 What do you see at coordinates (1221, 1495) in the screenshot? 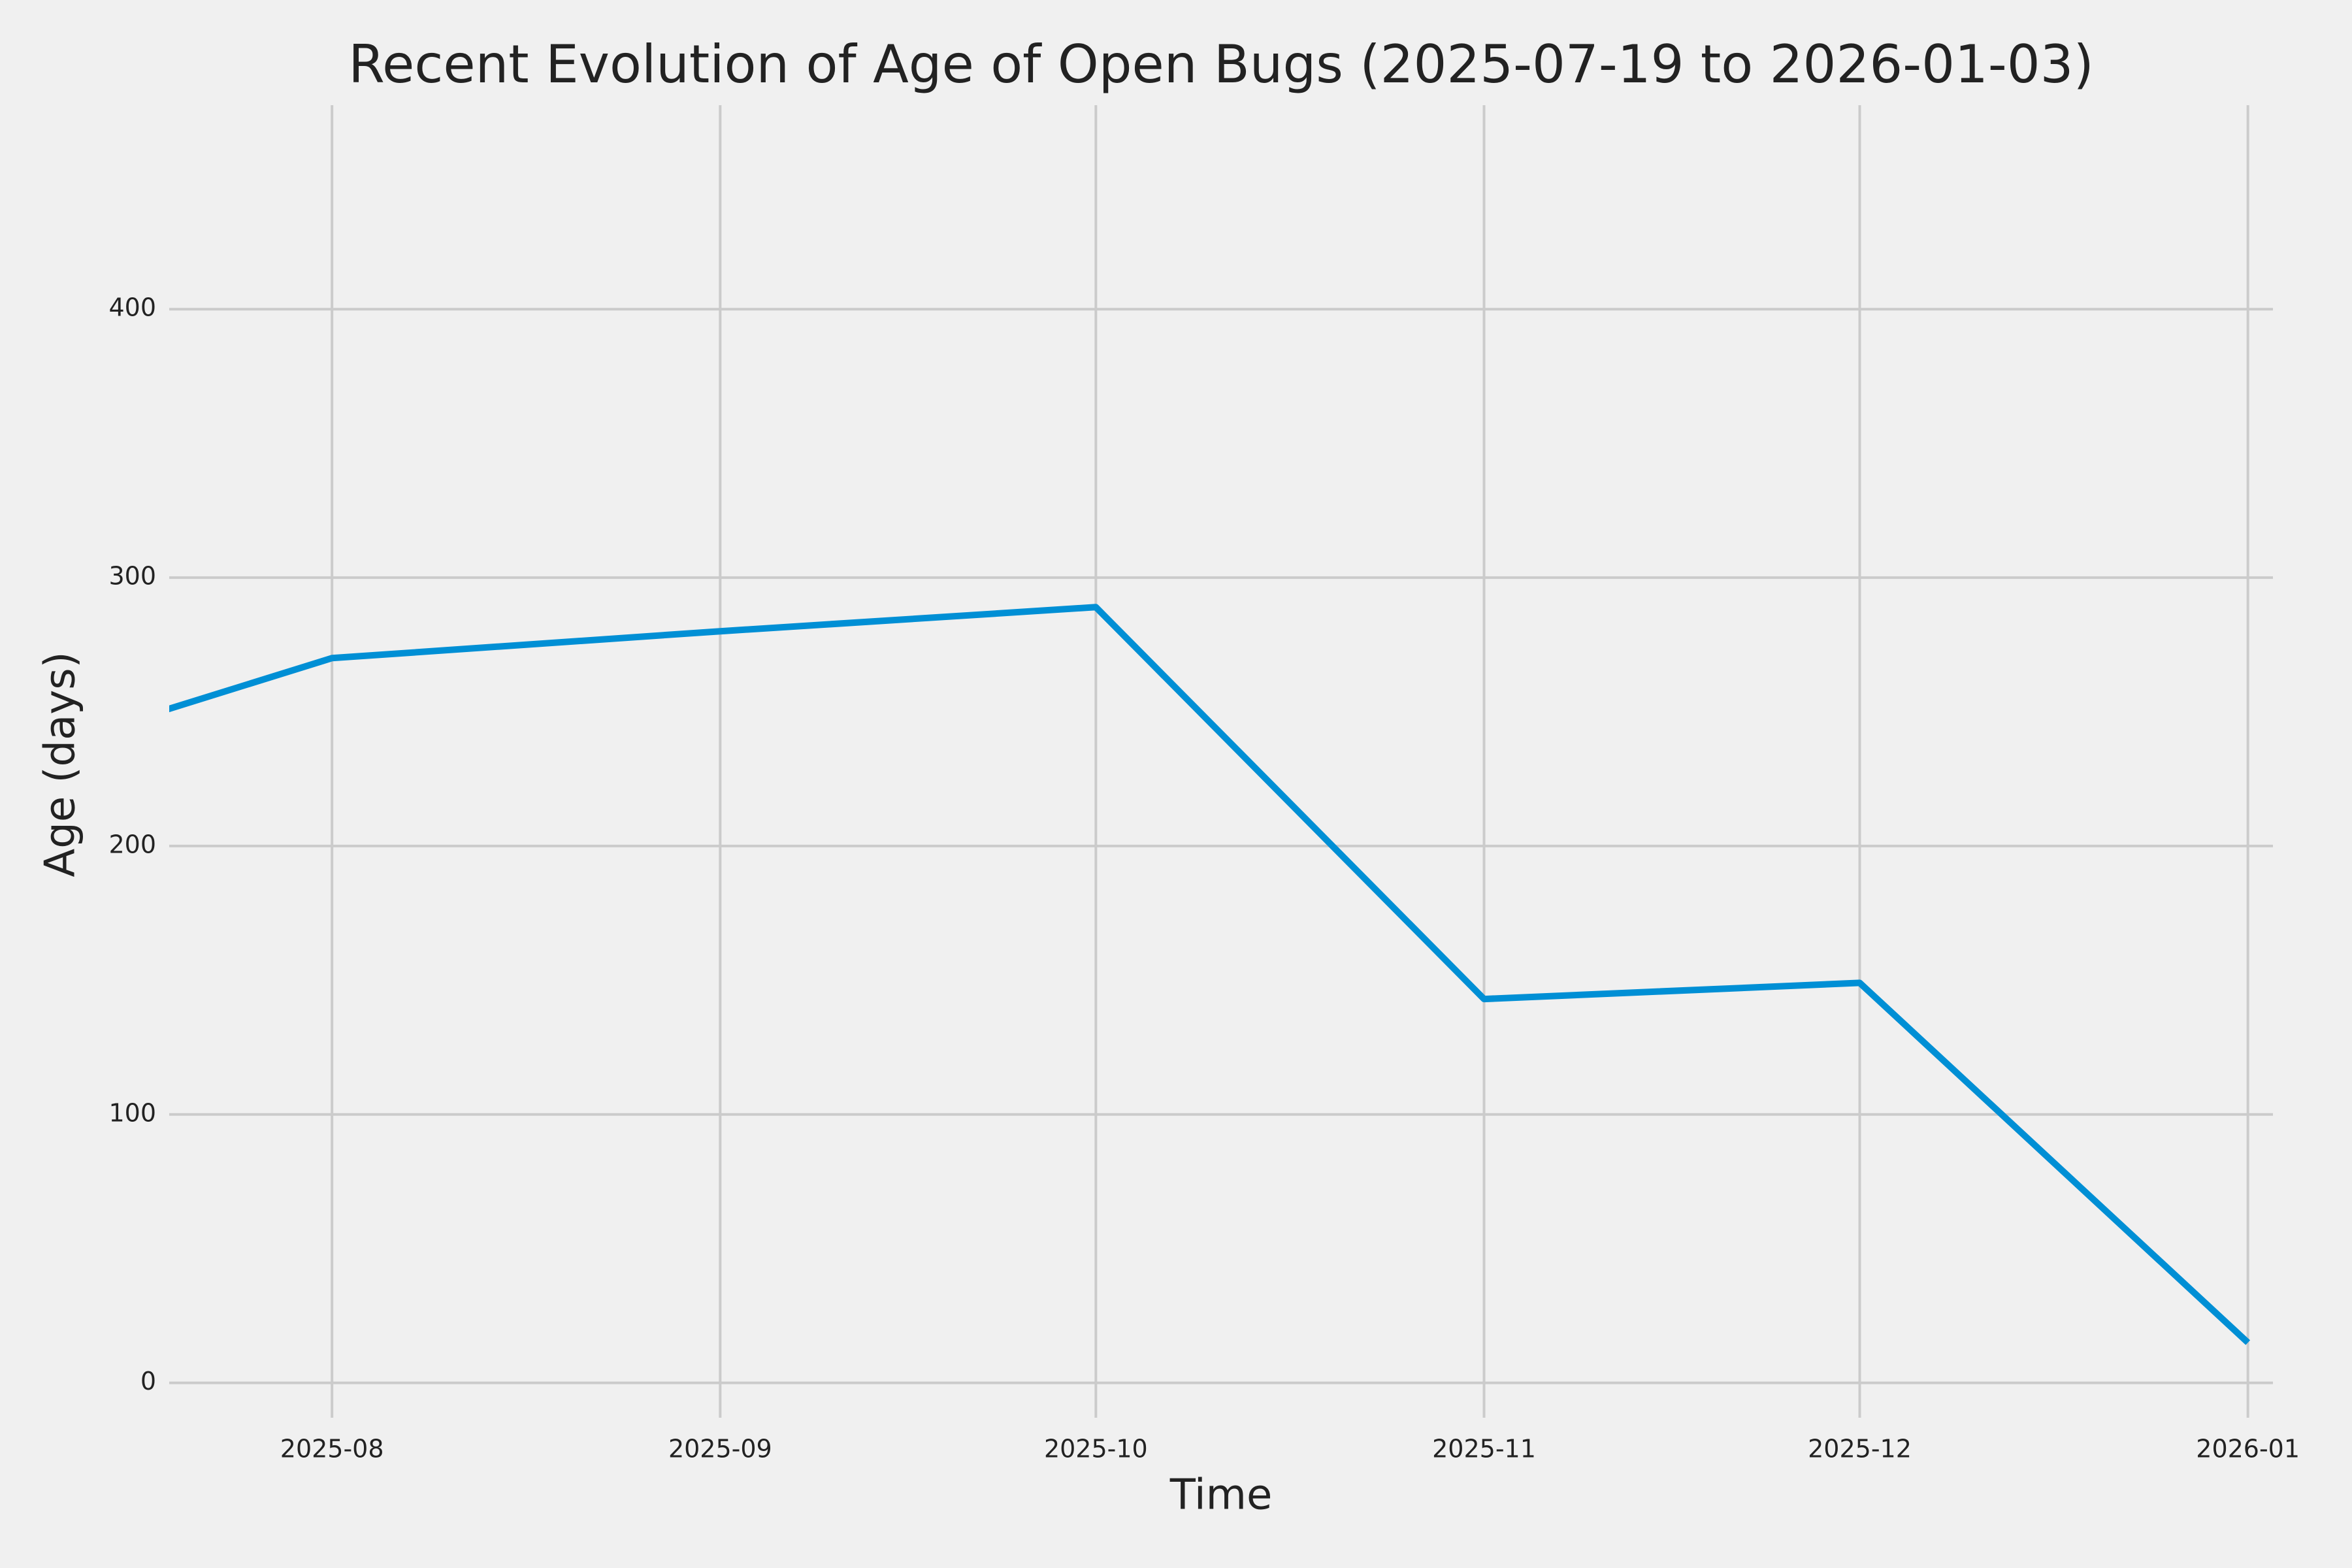
I see `x-axis-label: Time` at bounding box center [1221, 1495].